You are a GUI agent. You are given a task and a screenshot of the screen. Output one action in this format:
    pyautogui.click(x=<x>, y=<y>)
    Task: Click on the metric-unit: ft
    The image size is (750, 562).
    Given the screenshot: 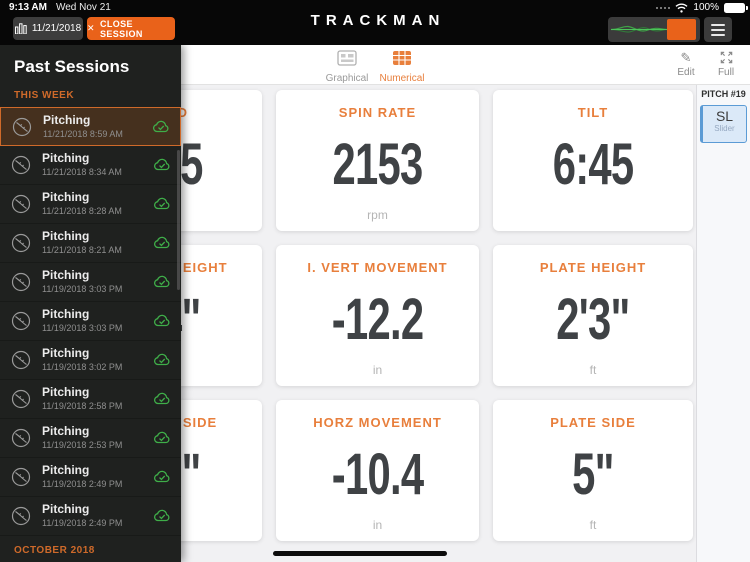 What is the action you would take?
    pyautogui.click(x=593, y=525)
    